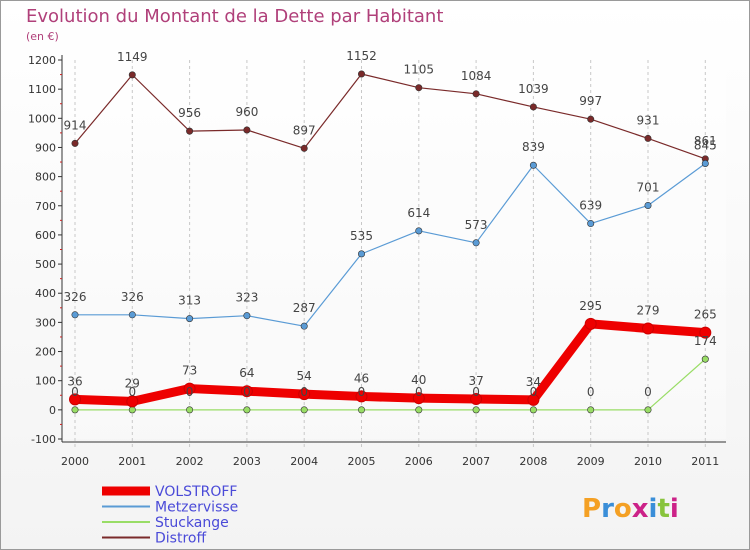 This screenshot has height=550, width=750. I want to click on chart-subtitle: (en €), so click(42, 36).